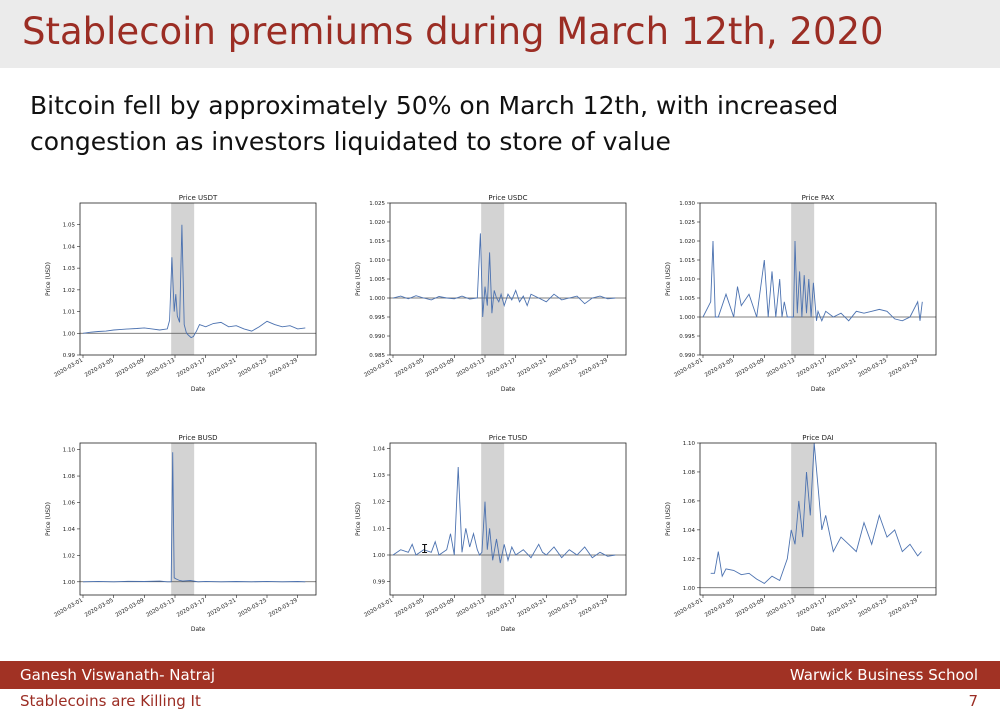 This screenshot has height=714, width=1000. Describe the element at coordinates (379, 529) in the screenshot. I see `y-tick-label: 1.01` at that location.